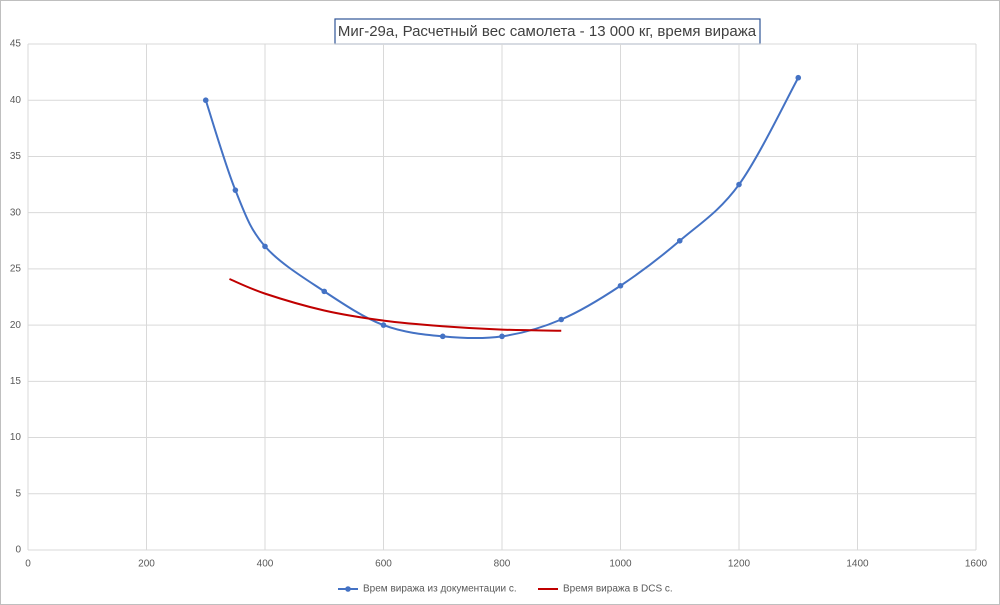  I want to click on y-tick-label: 30, so click(16, 212).